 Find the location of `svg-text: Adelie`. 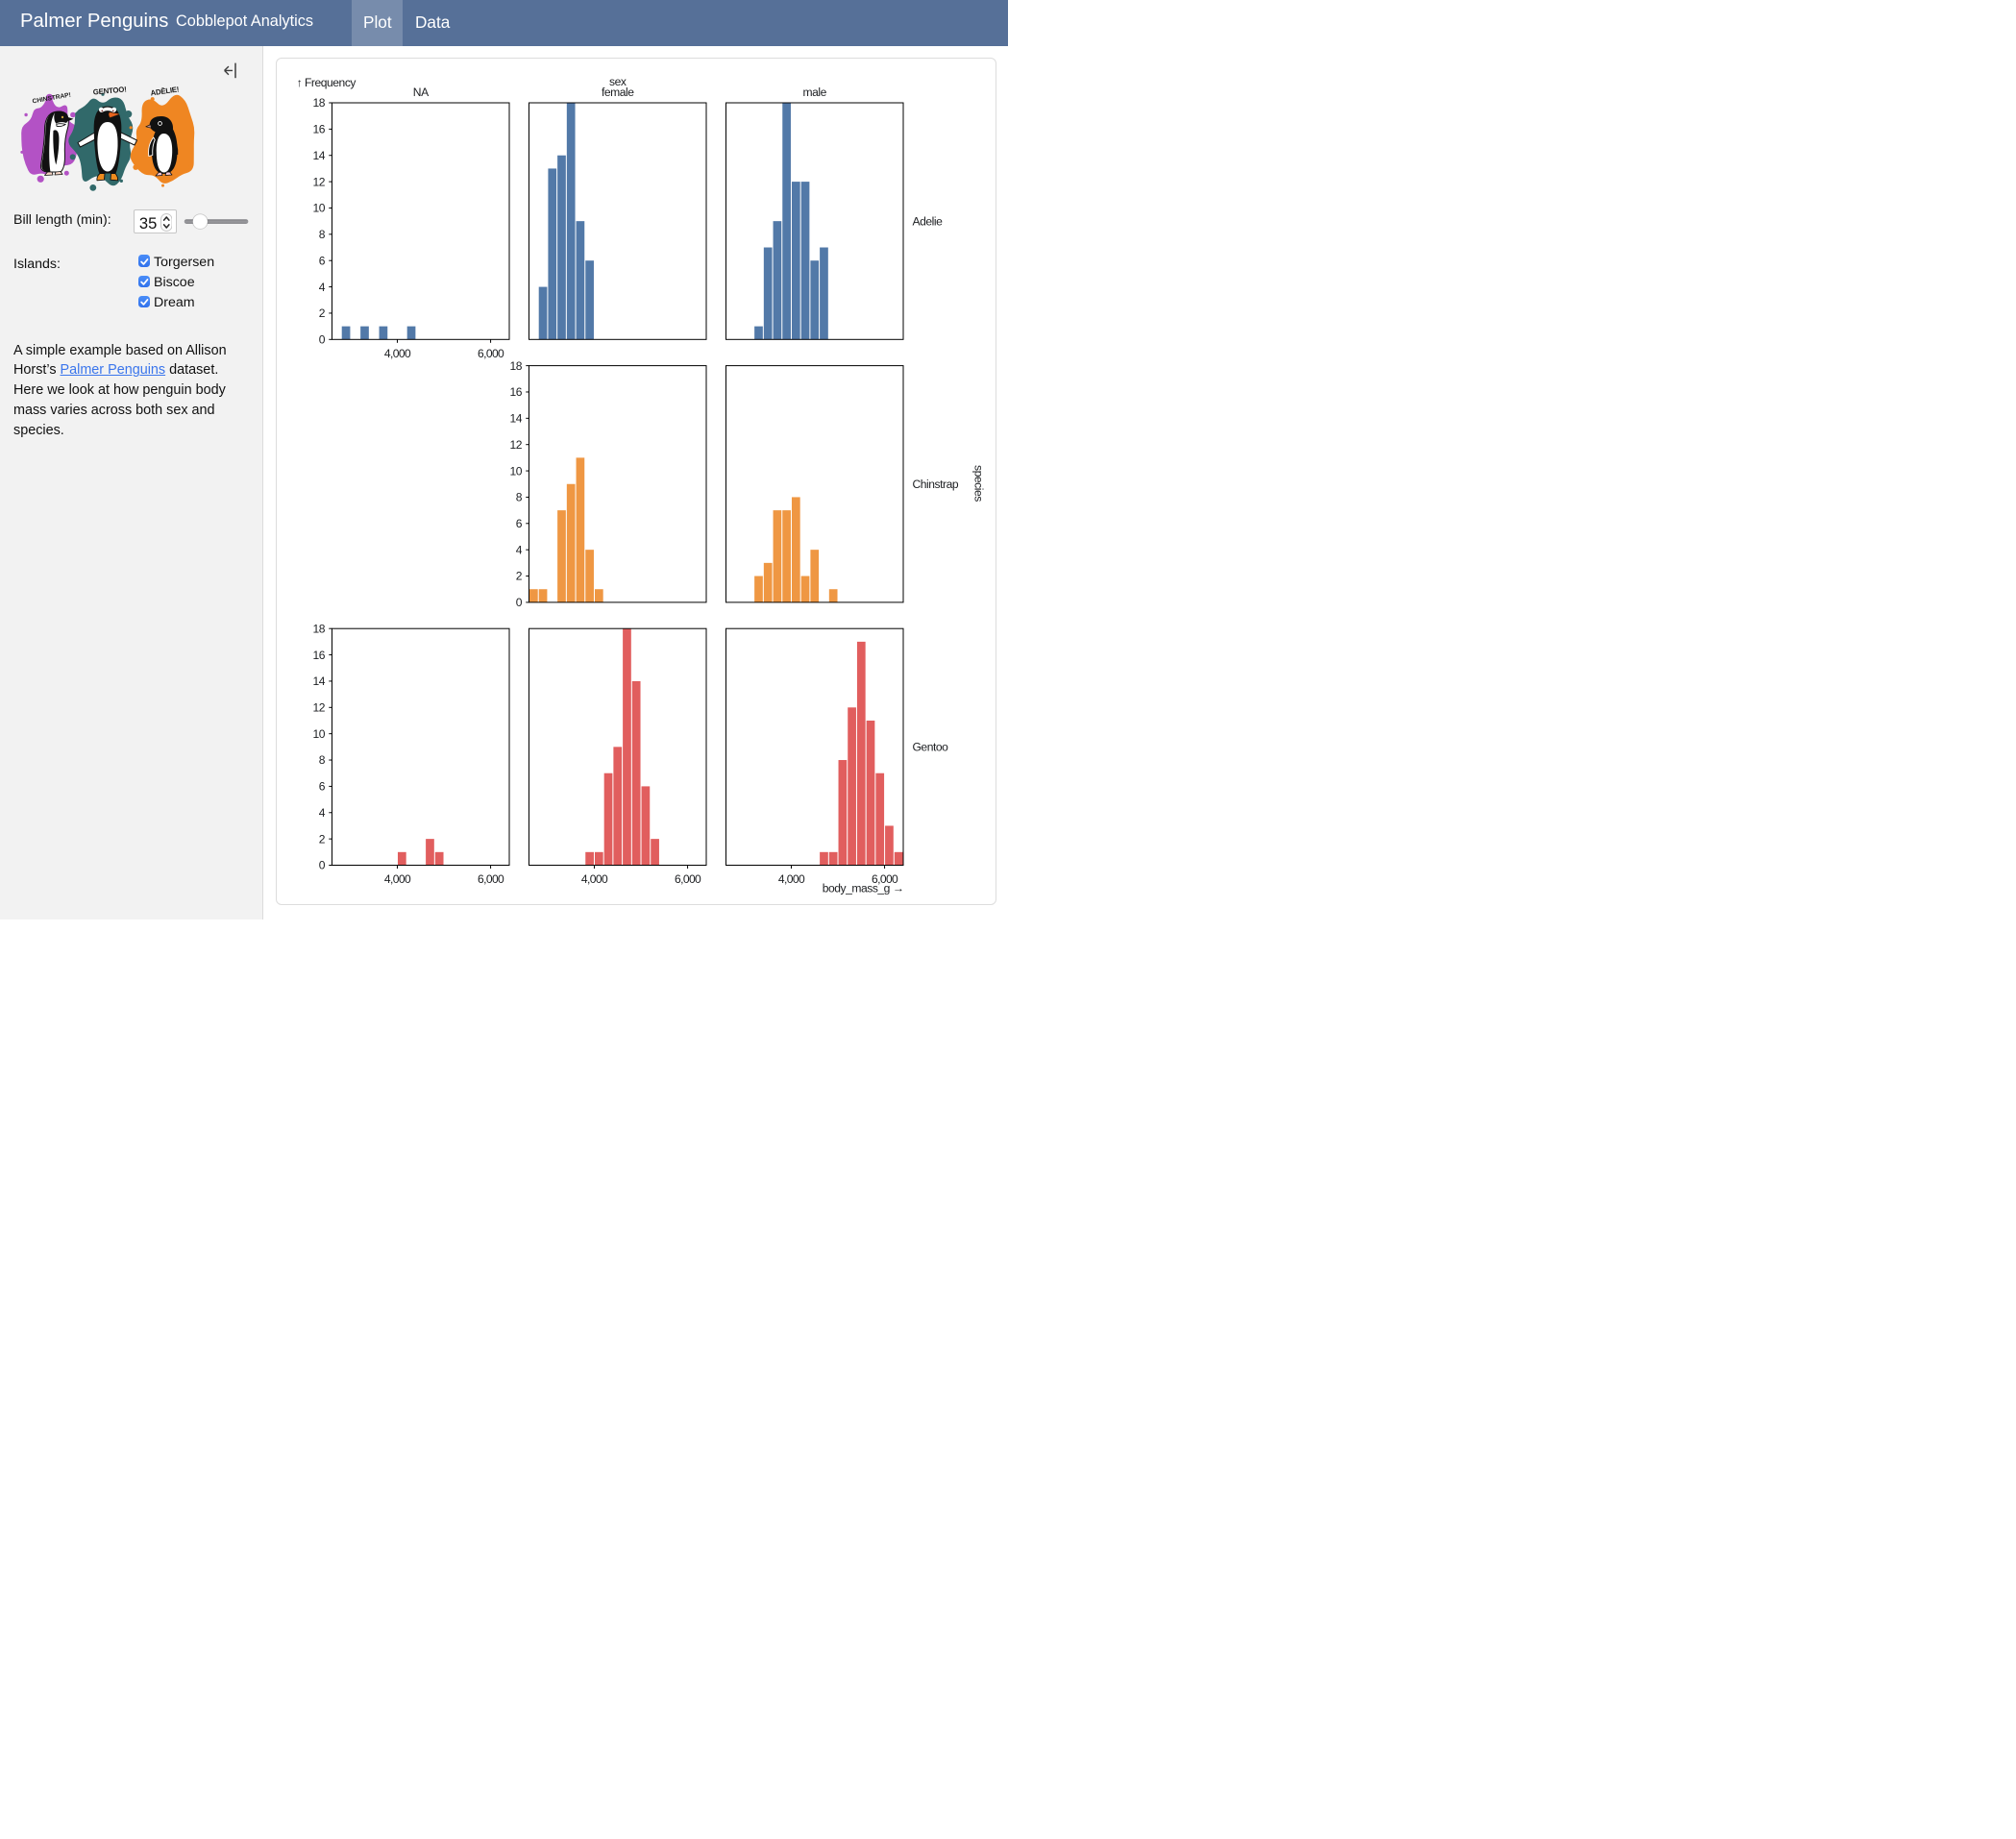

svg-text: Adelie is located at coordinates (928, 221).